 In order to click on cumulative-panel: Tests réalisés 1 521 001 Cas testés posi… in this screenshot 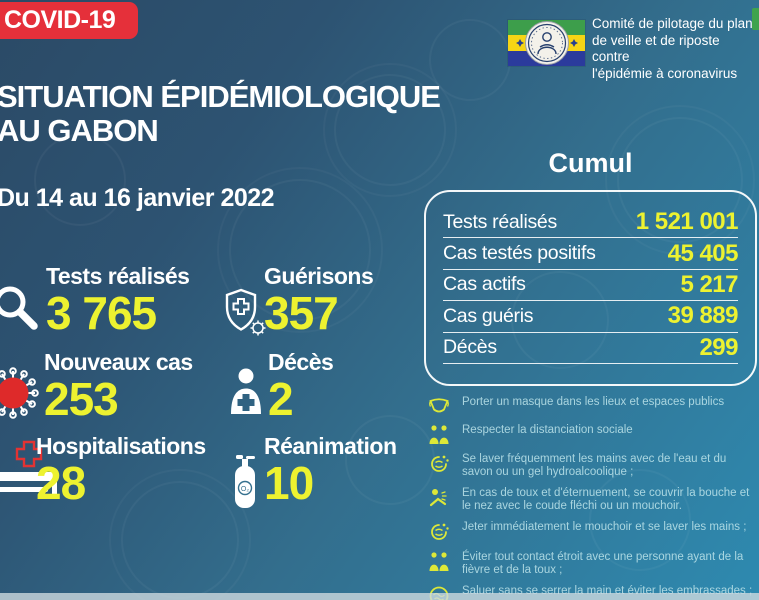, I will do `click(590, 288)`.